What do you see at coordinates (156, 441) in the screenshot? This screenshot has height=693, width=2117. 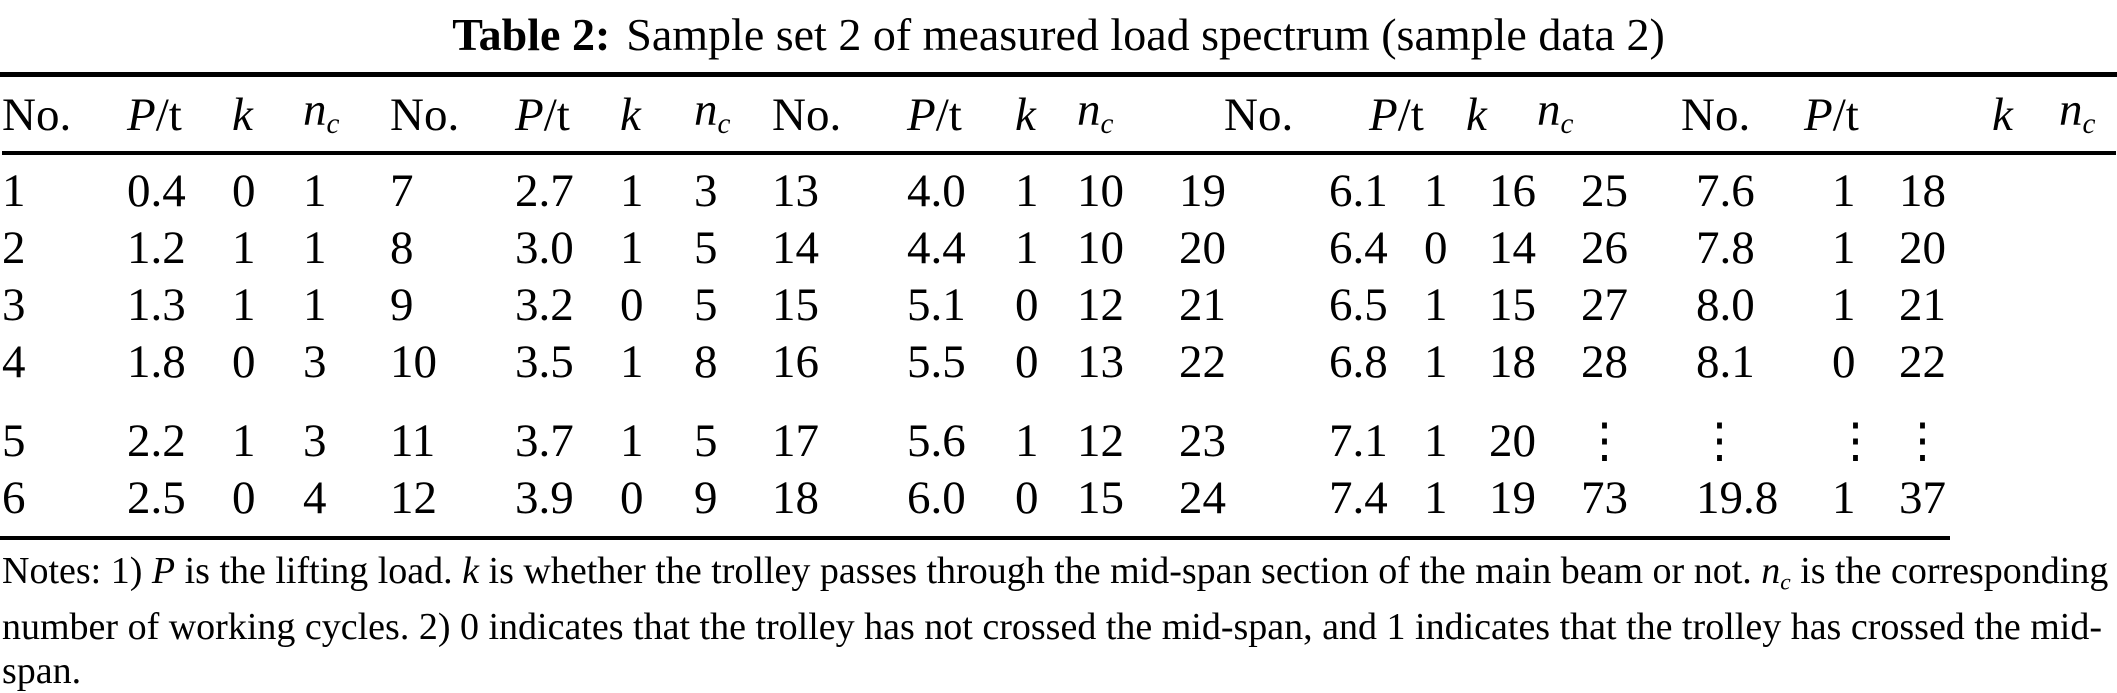 I see `table-cell: 2.2` at bounding box center [156, 441].